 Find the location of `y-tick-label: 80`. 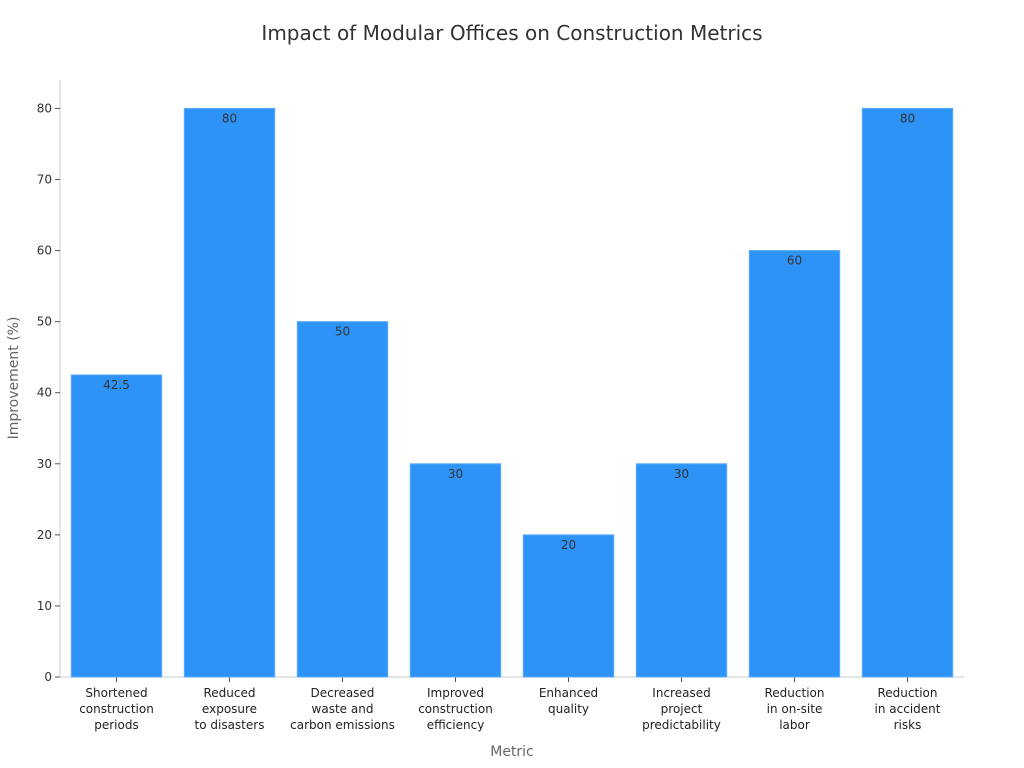

y-tick-label: 80 is located at coordinates (44, 108).